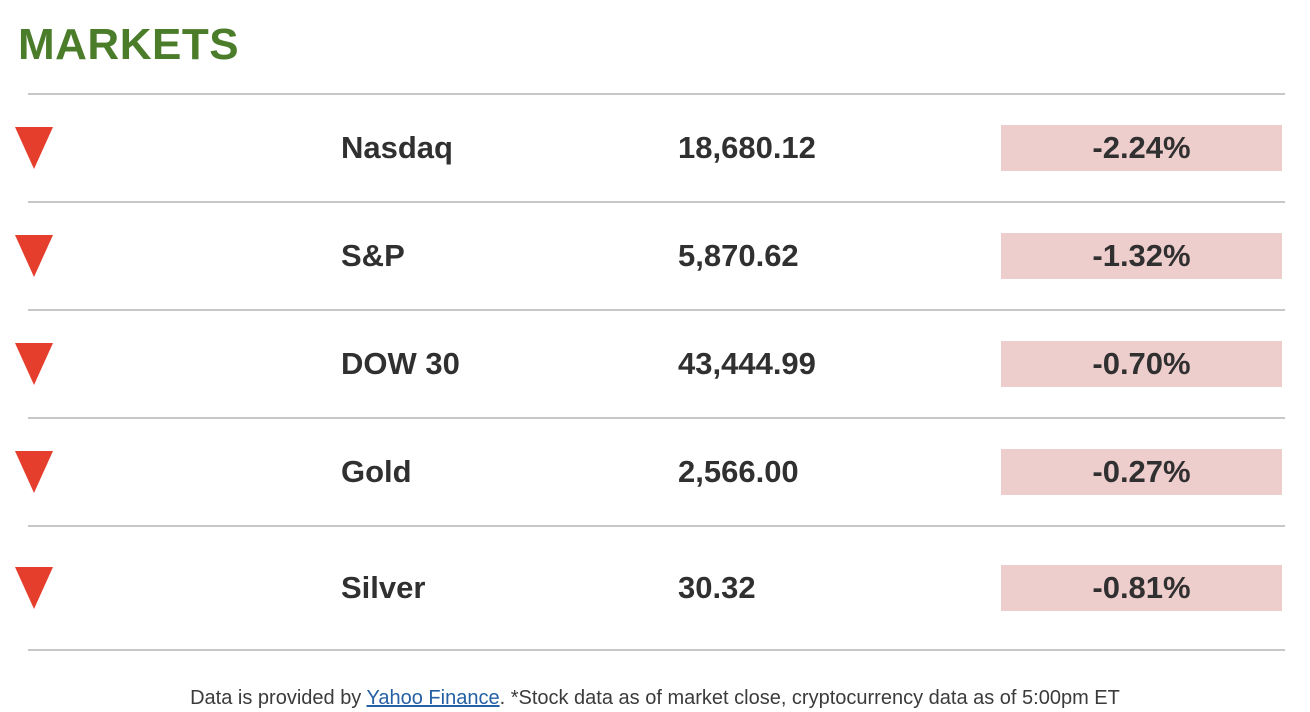  I want to click on yahoo-finance-link: Yahoo Finance, so click(433, 698).